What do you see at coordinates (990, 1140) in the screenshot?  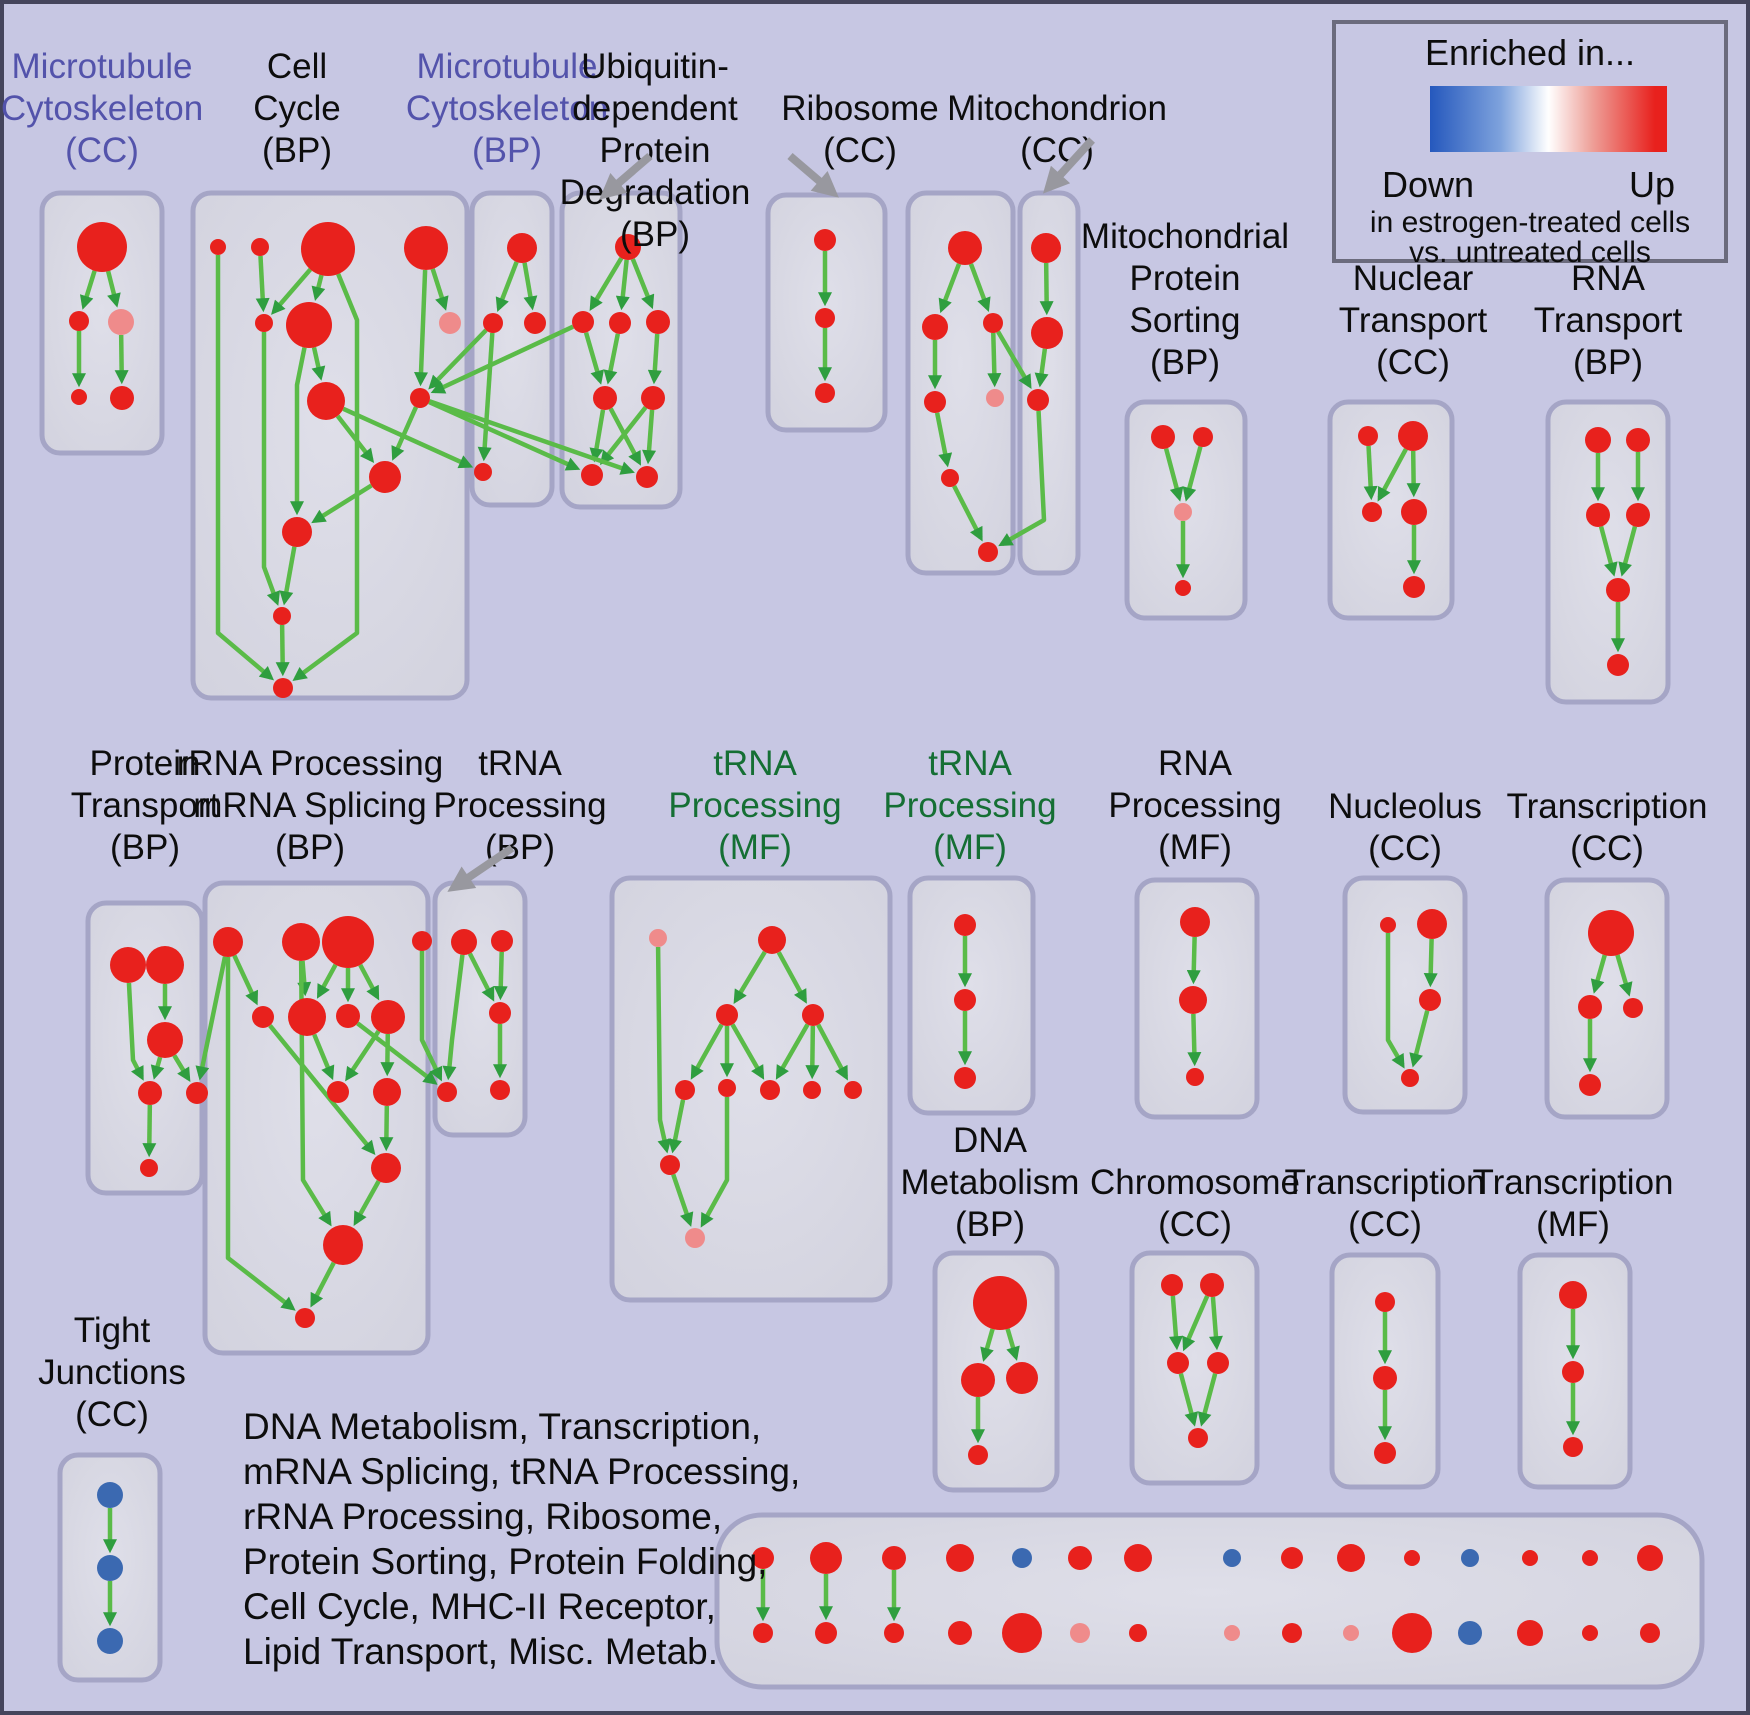 I see `dna-metabolism-label: DNA` at bounding box center [990, 1140].